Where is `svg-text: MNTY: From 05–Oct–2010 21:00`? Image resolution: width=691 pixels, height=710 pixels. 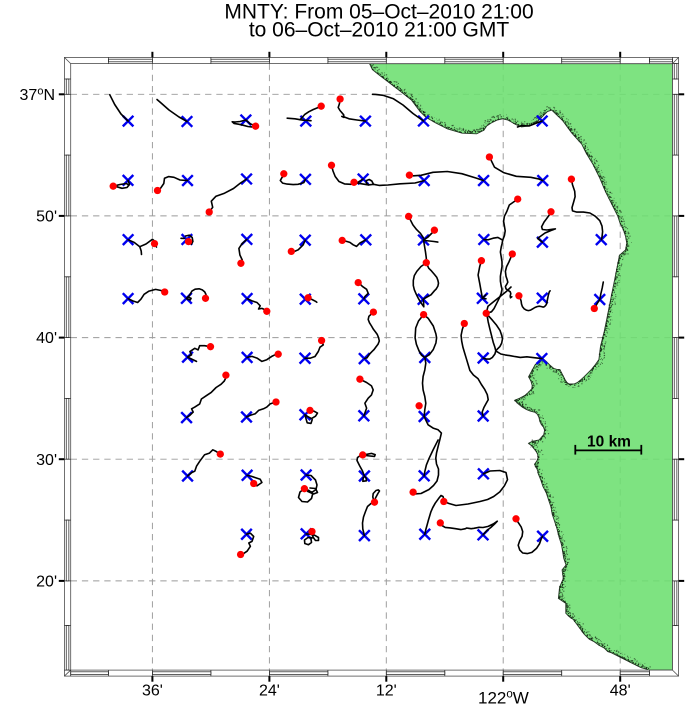 svg-text: MNTY: From 05–Oct–2010 21:00 is located at coordinates (378, 12).